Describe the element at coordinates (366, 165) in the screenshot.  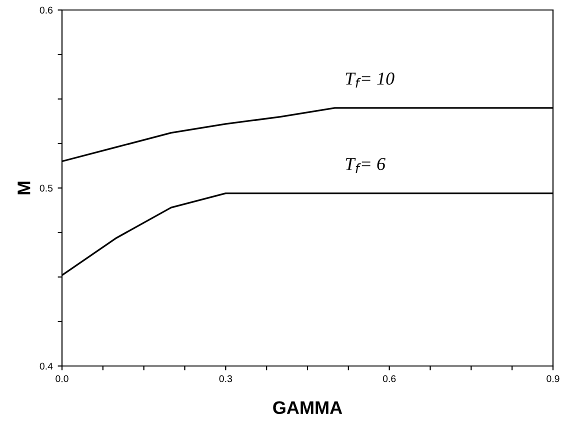
I see `series-label: T$_{f}$= 6` at that location.